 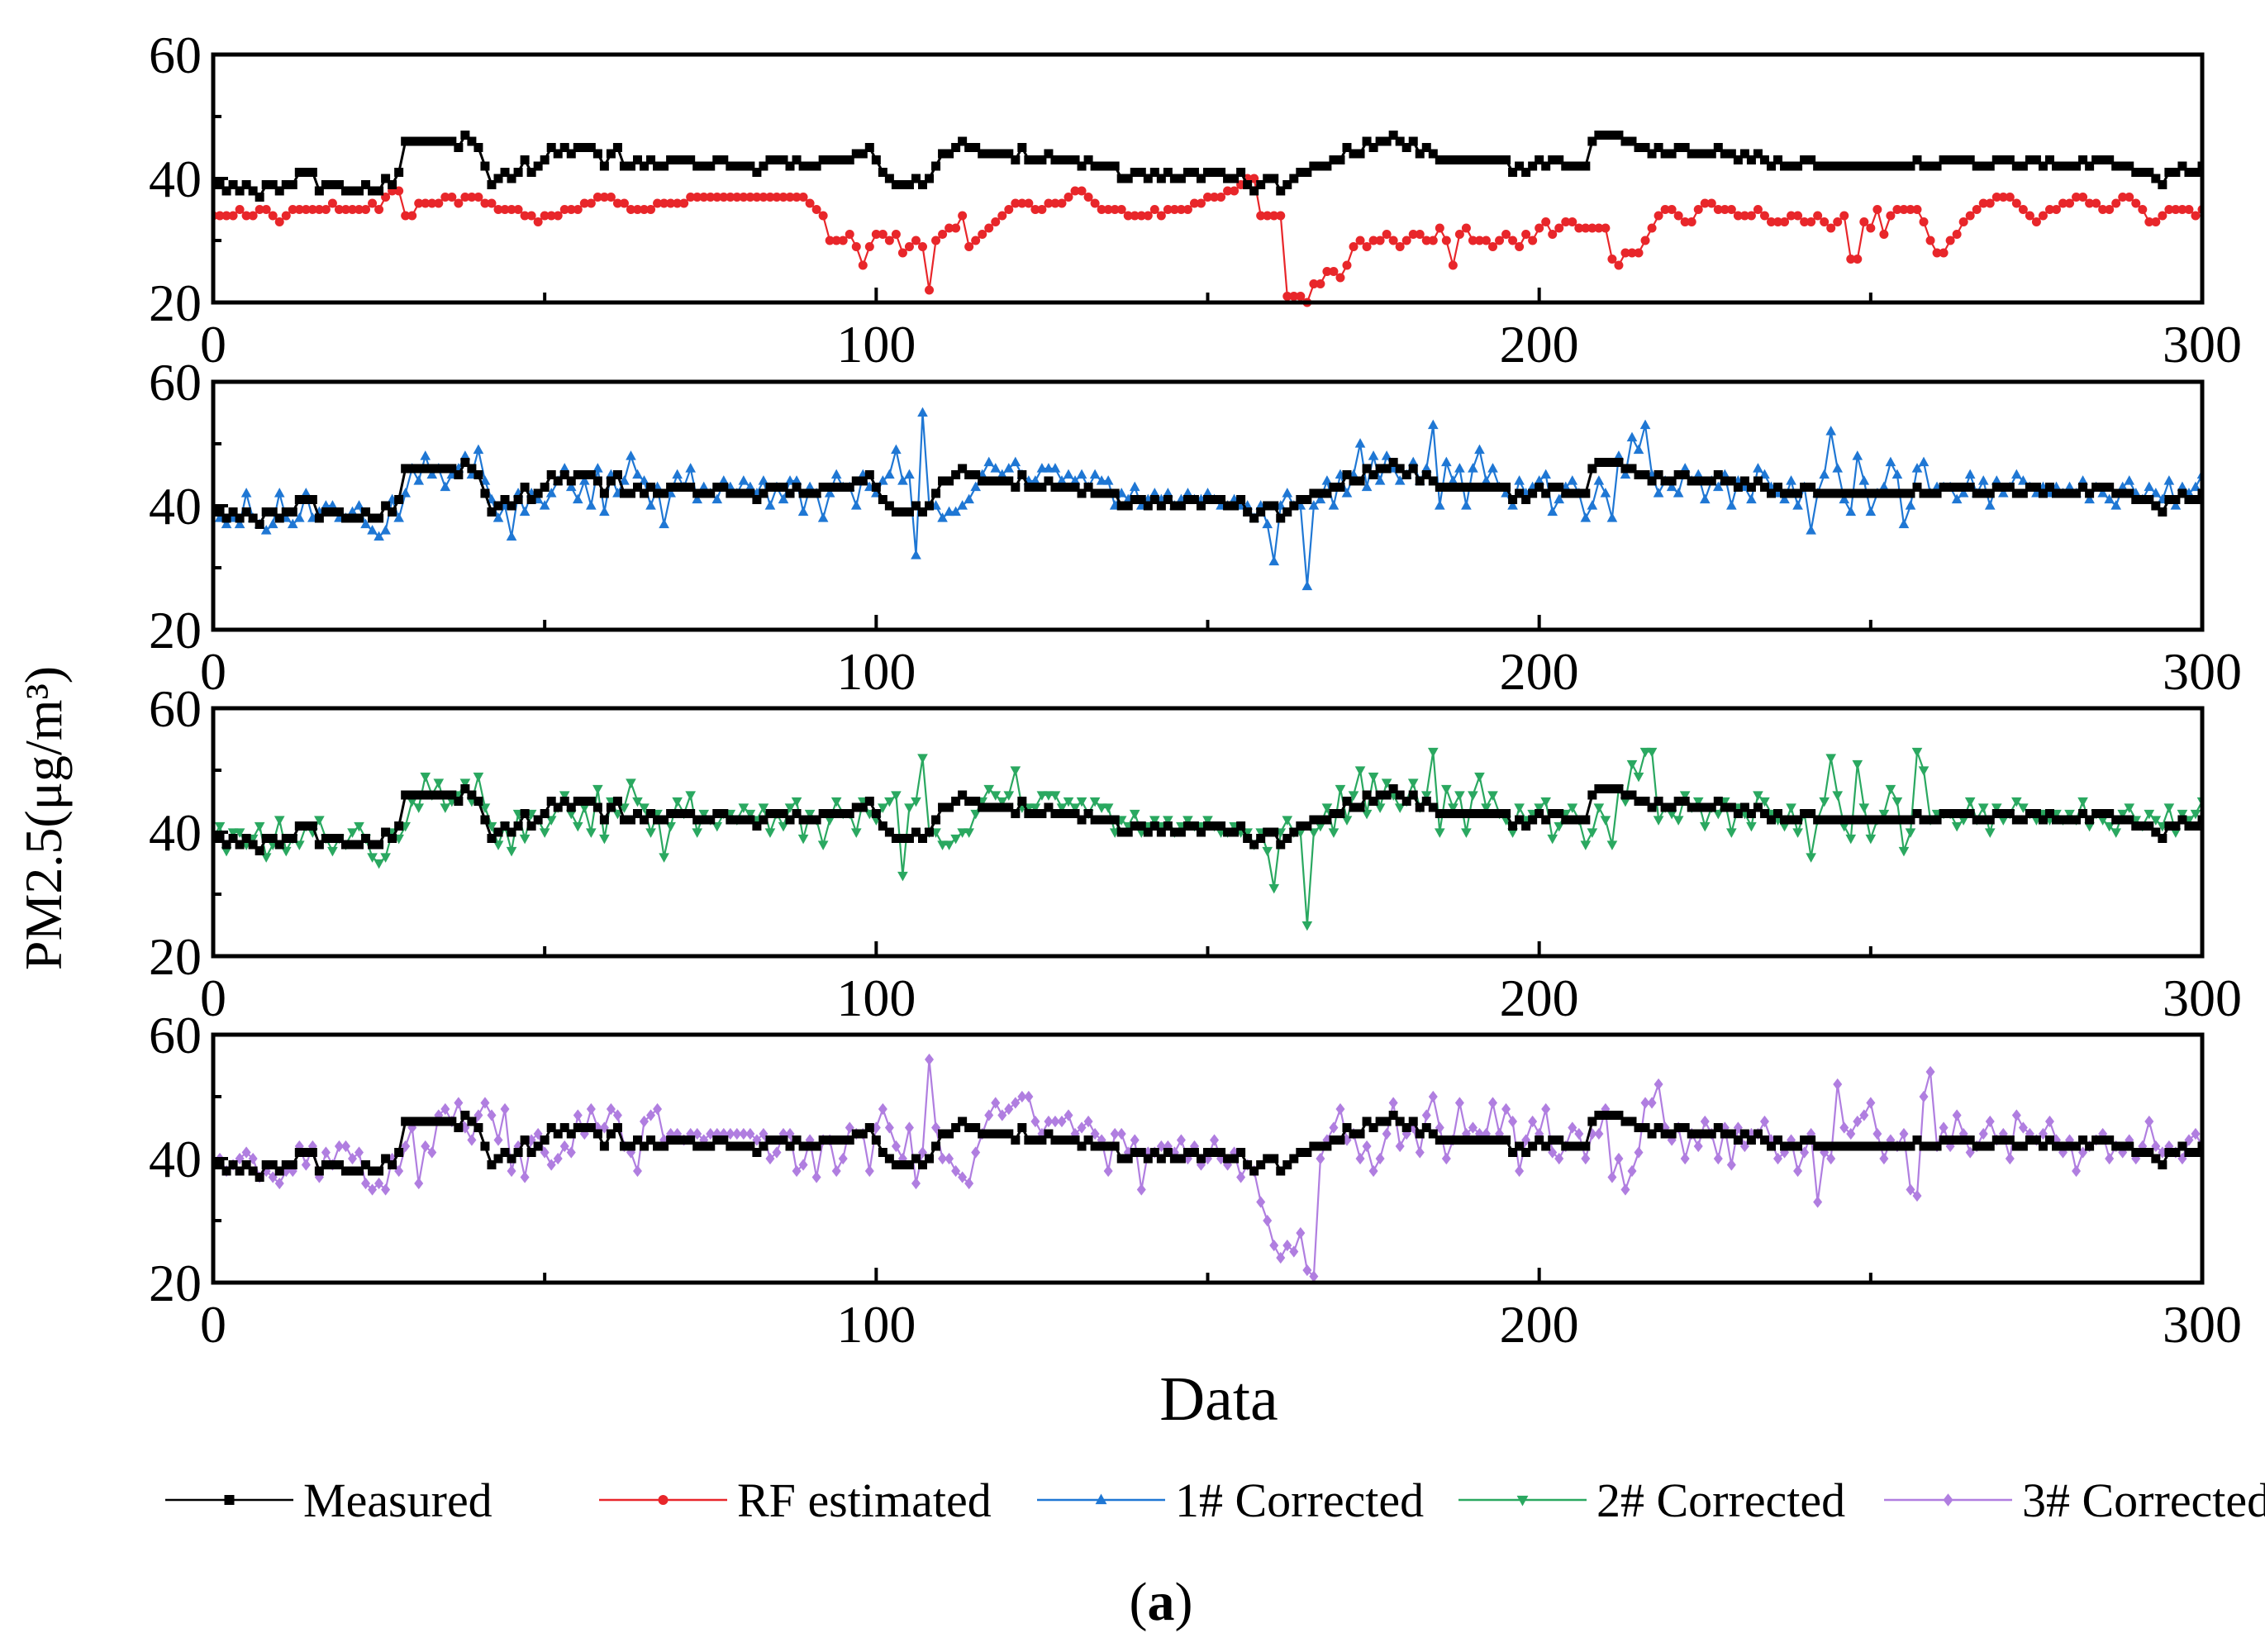 I want to click on legend-label: 2# Corrected, so click(x=1720, y=1500).